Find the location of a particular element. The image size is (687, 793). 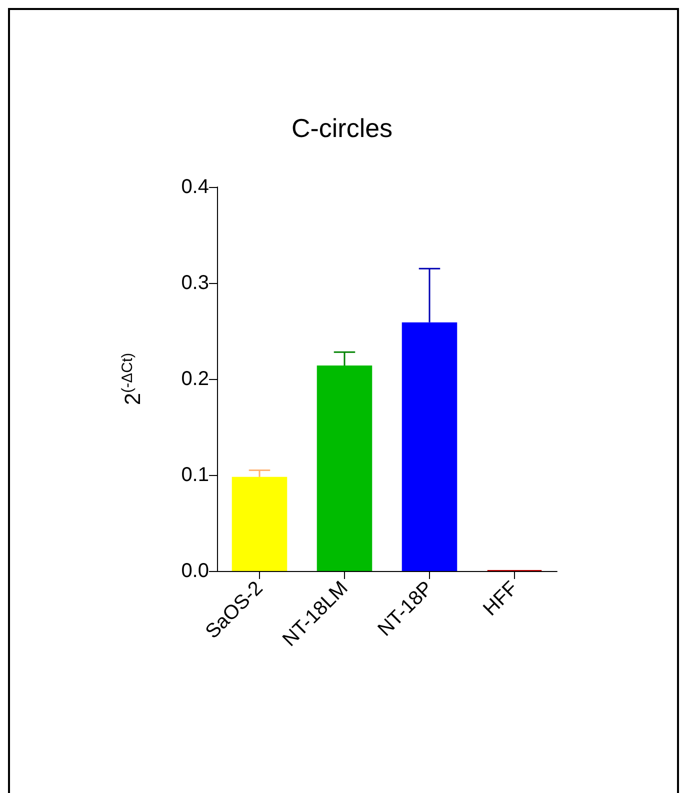

y-axis-title: 2(-ΔCt) is located at coordinates (132, 379).